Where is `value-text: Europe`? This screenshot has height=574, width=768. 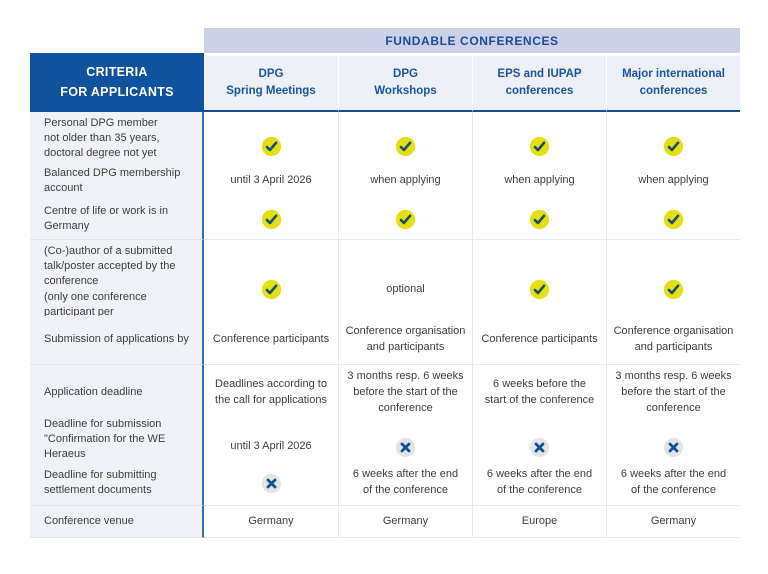
value-text: Europe is located at coordinates (539, 520).